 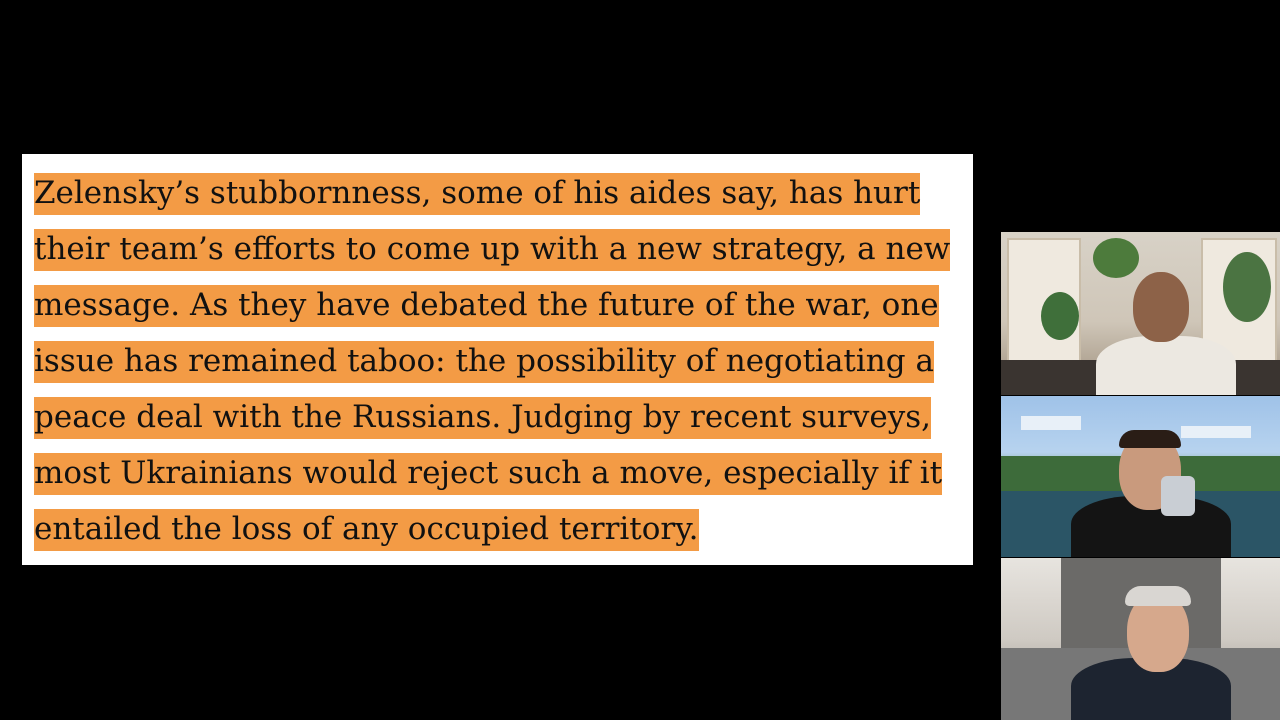 What do you see at coordinates (1178, 496) in the screenshot?
I see `drink-can` at bounding box center [1178, 496].